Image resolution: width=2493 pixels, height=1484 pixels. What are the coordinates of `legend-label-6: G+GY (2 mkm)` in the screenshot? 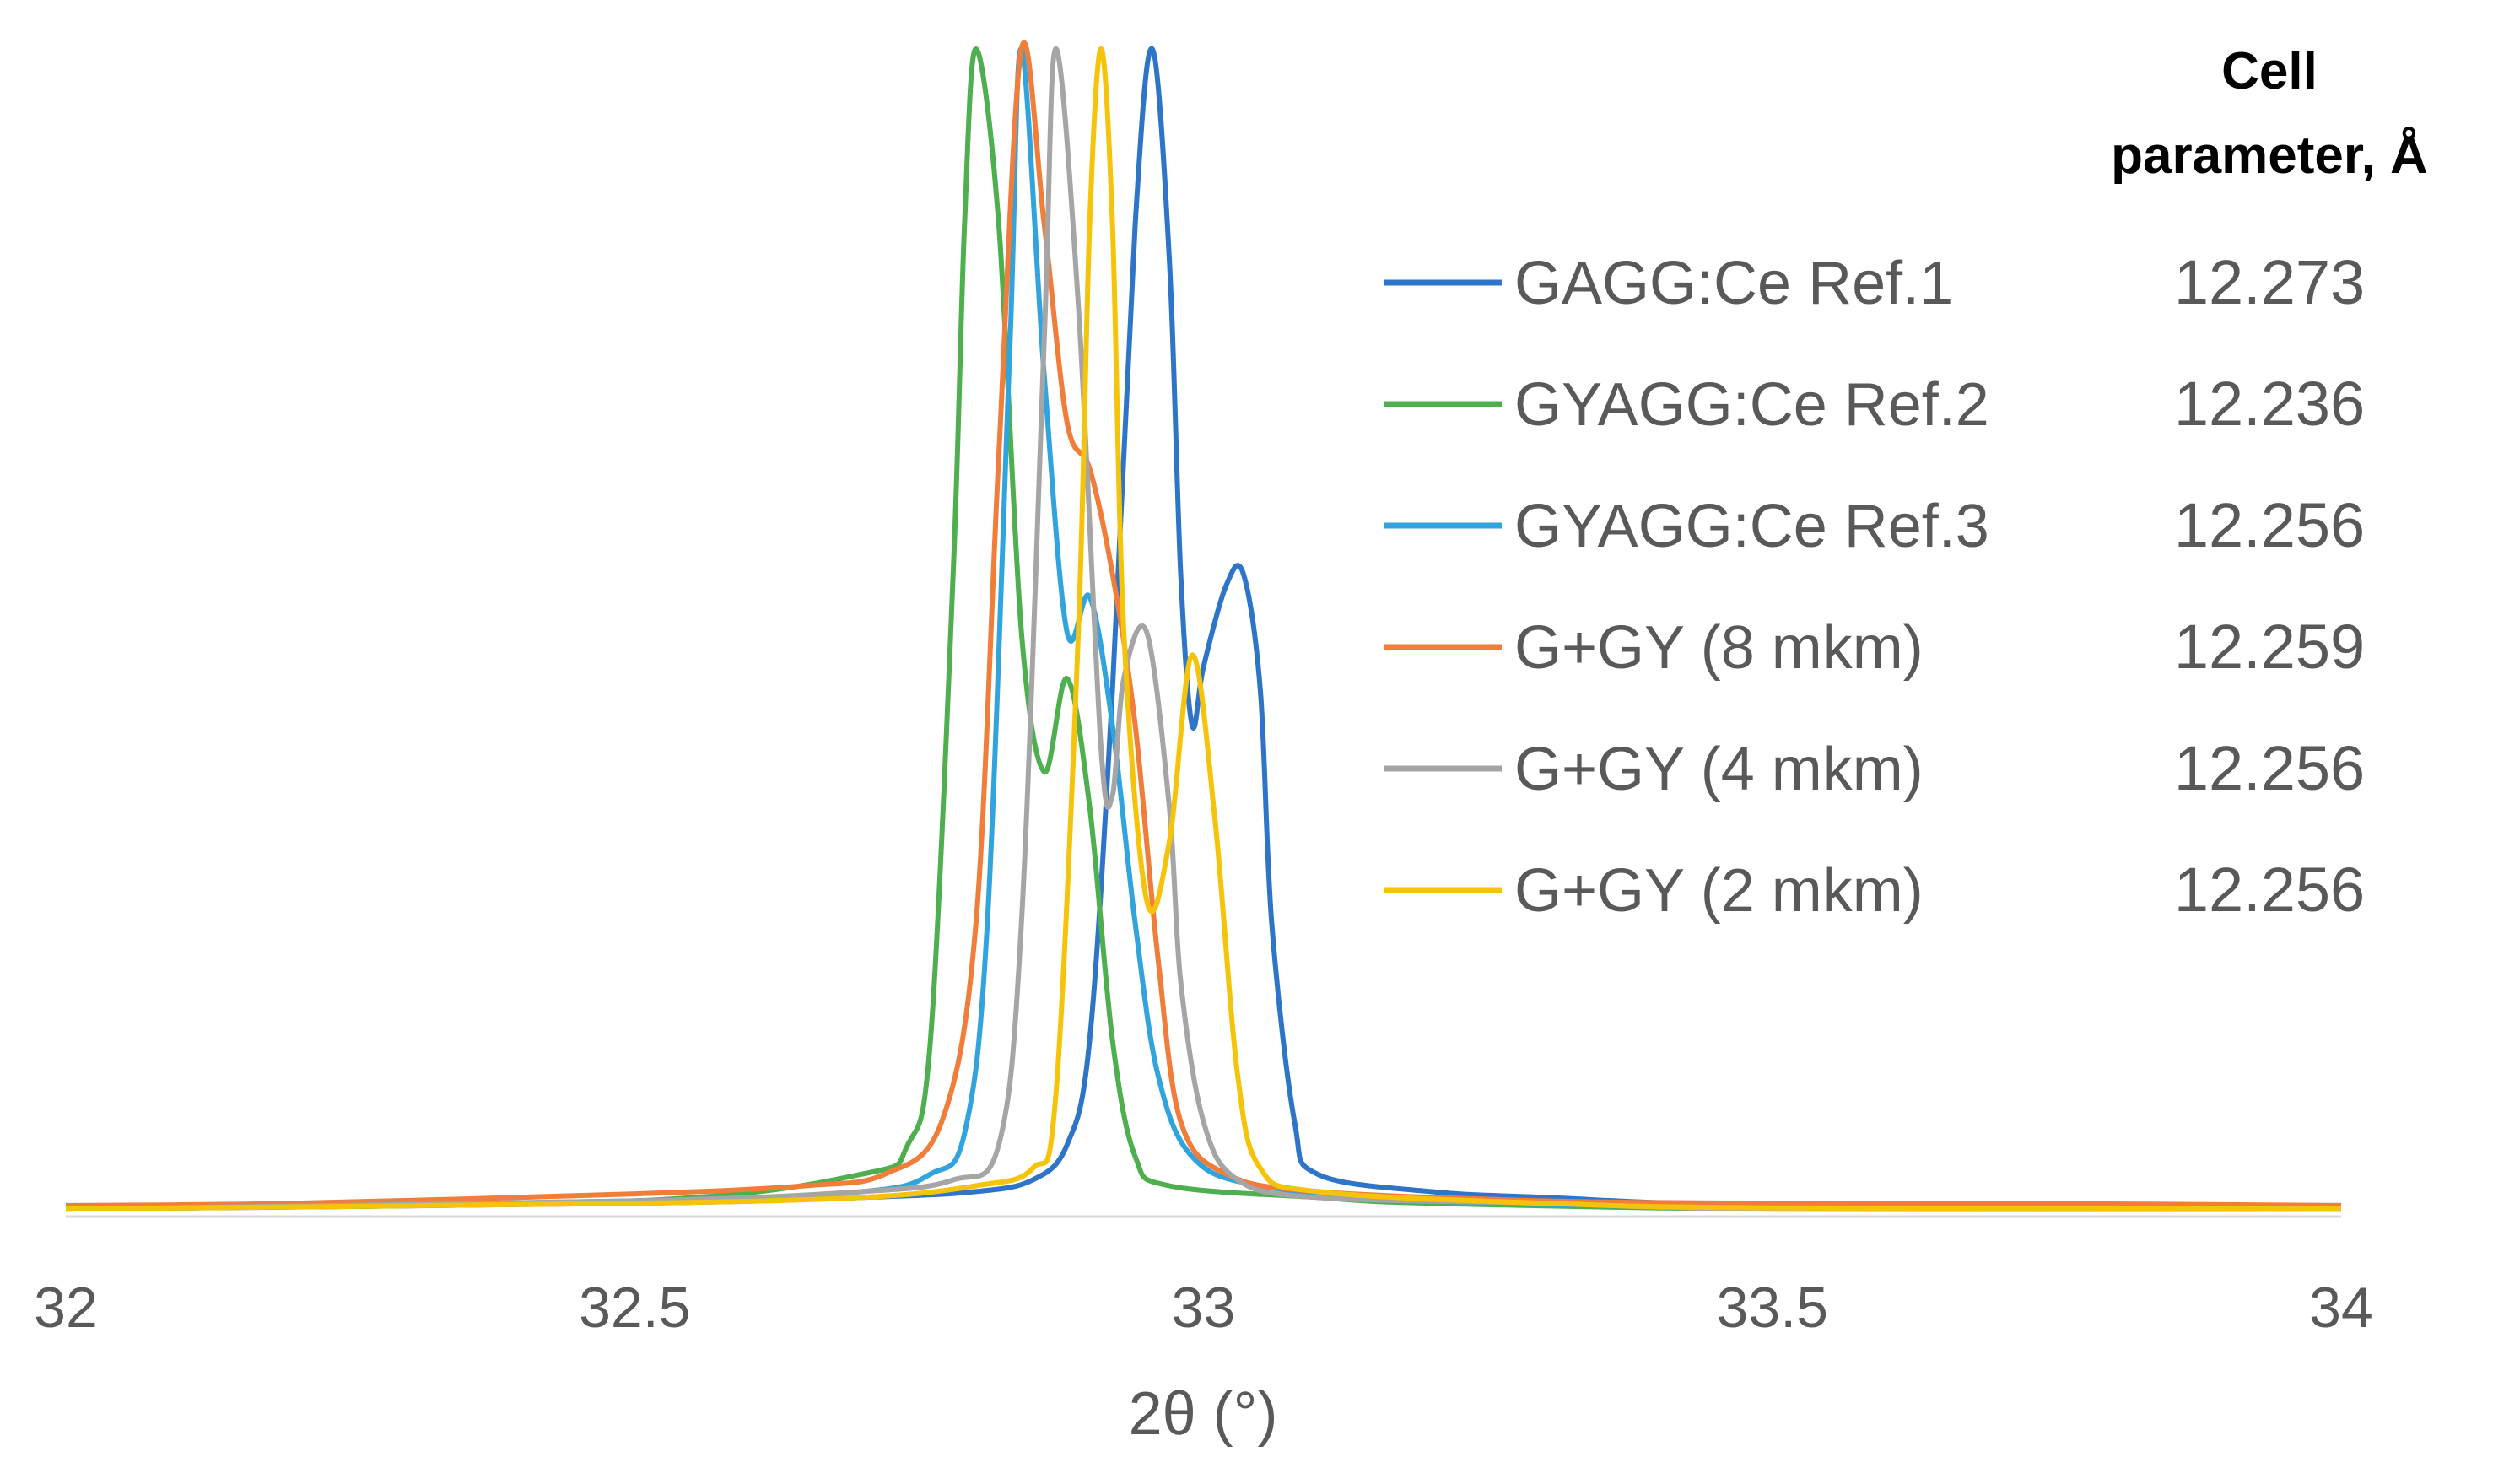 It's located at (1719, 891).